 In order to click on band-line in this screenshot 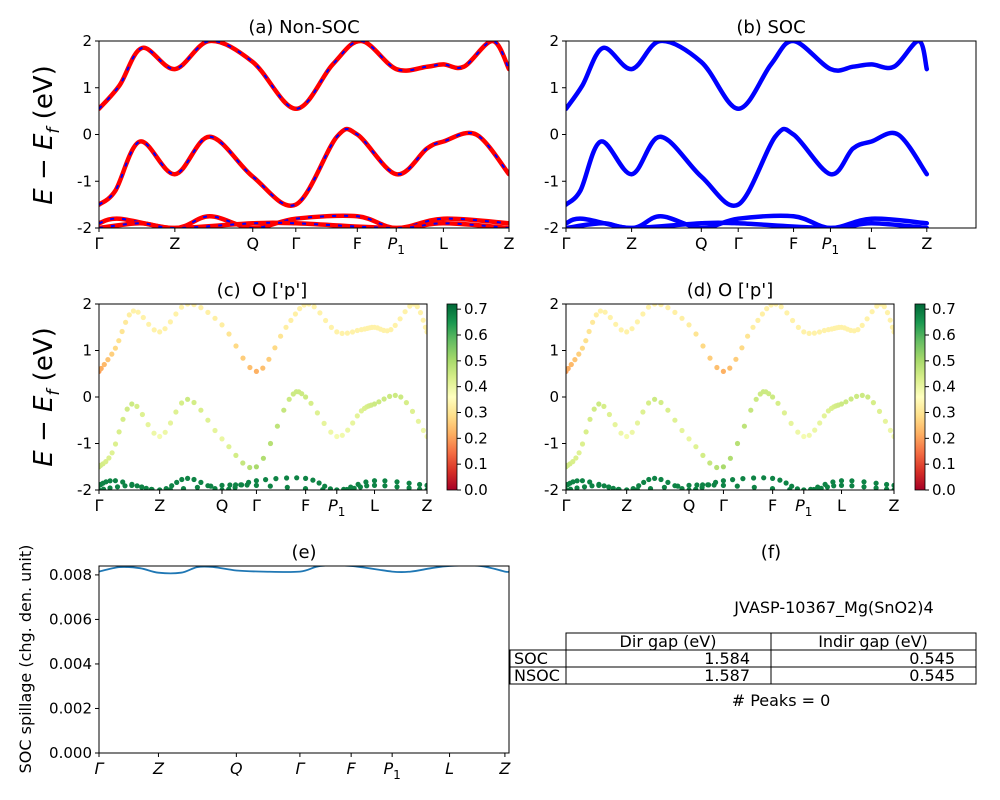, I will do `click(748, 167)`.